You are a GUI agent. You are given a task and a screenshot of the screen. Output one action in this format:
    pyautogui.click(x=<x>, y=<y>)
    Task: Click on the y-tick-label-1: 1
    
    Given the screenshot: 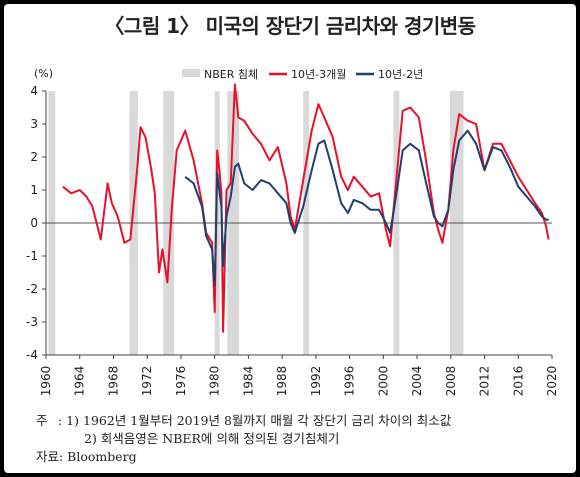 What is the action you would take?
    pyautogui.click(x=34, y=190)
    